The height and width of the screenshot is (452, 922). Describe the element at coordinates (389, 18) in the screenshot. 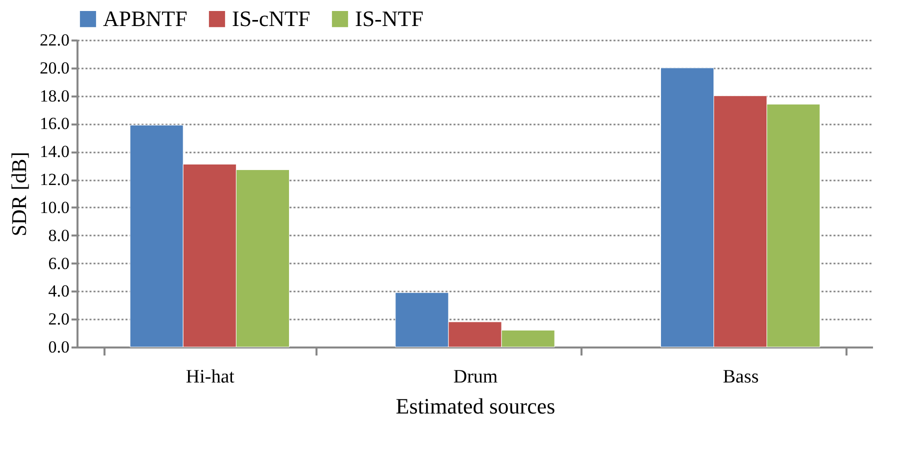

I see `legend-label: IS-NTF` at that location.